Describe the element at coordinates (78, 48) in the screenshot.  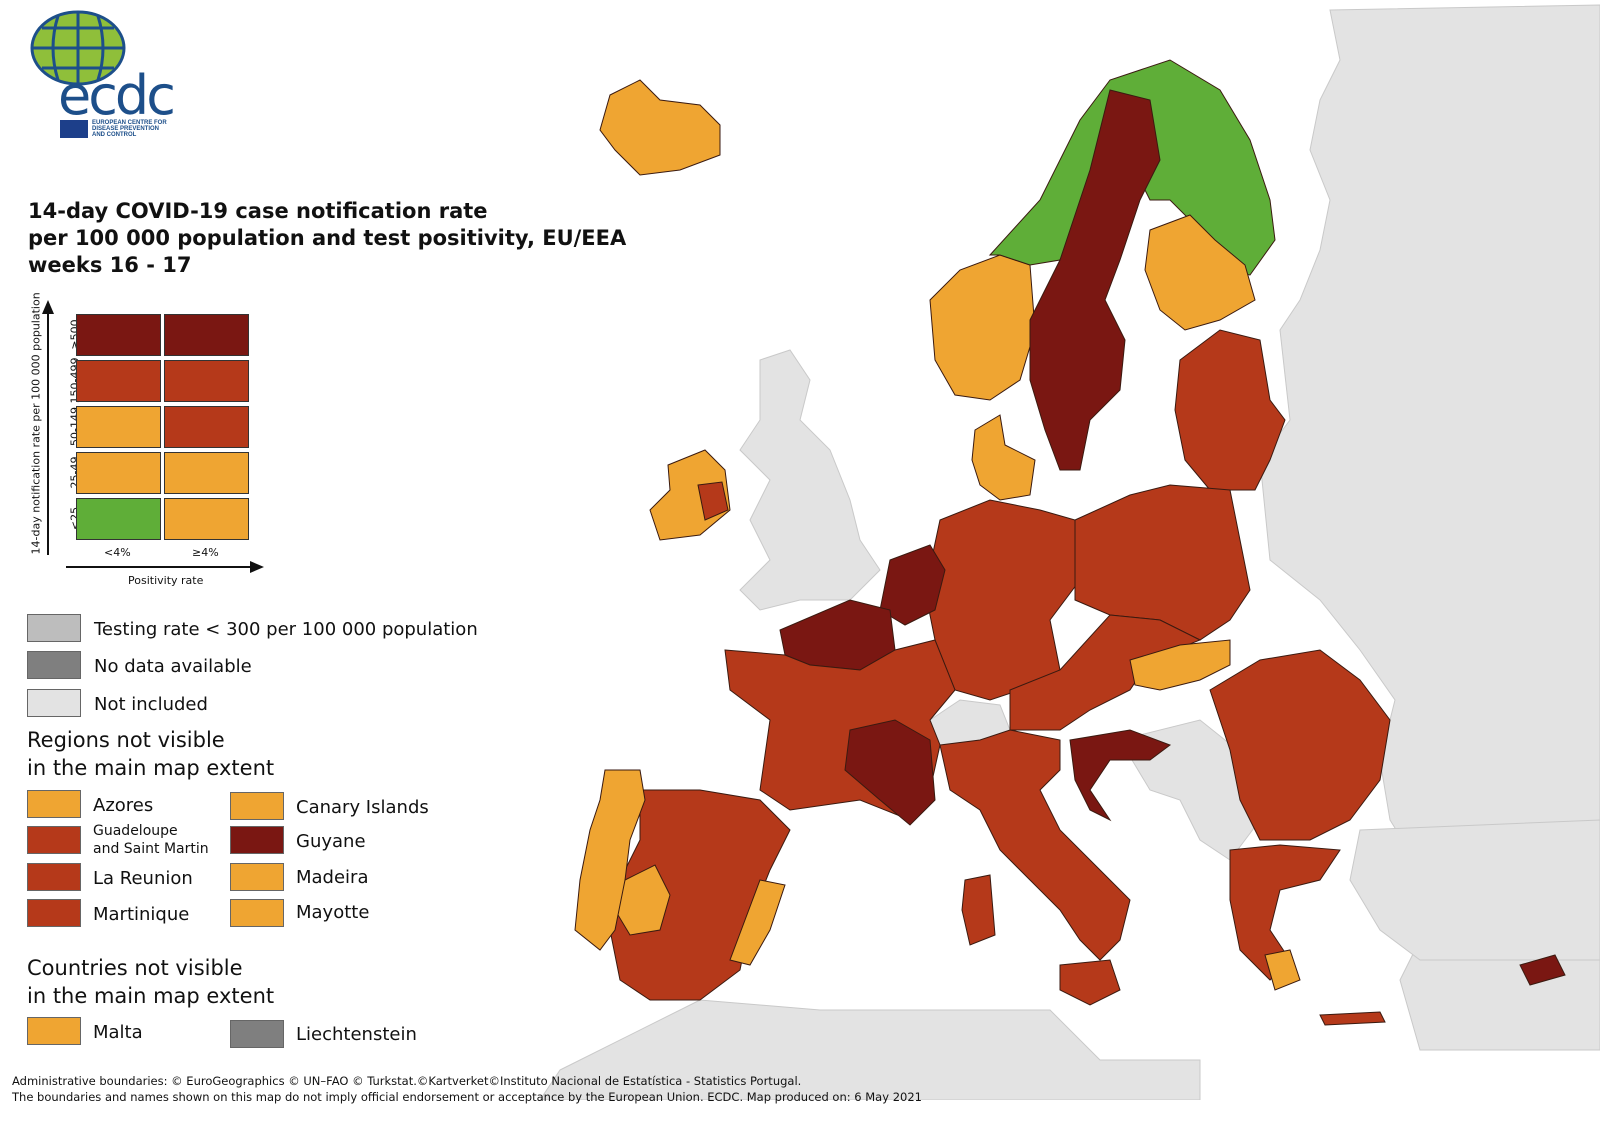
I see `globe-icon` at that location.